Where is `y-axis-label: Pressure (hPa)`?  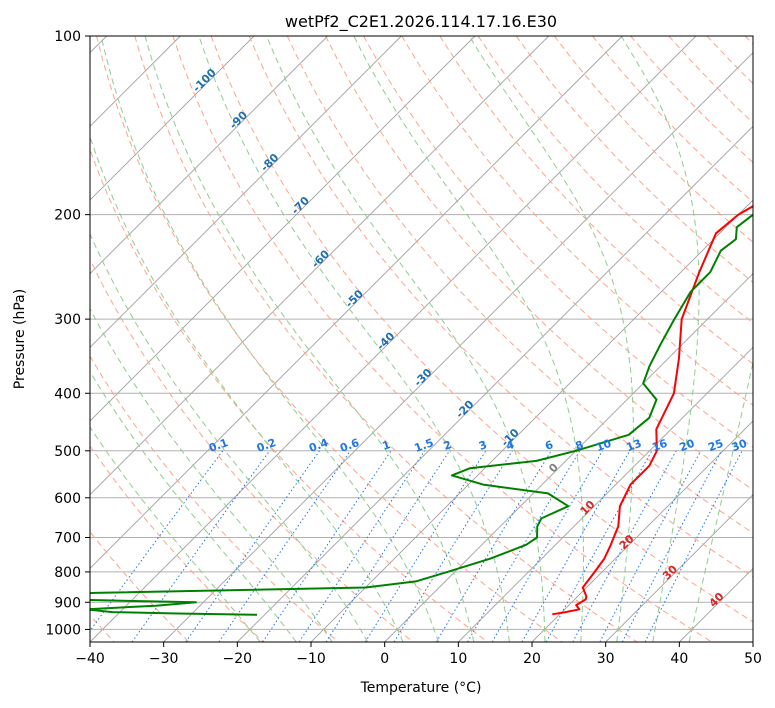
y-axis-label: Pressure (hPa) is located at coordinates (20, 339).